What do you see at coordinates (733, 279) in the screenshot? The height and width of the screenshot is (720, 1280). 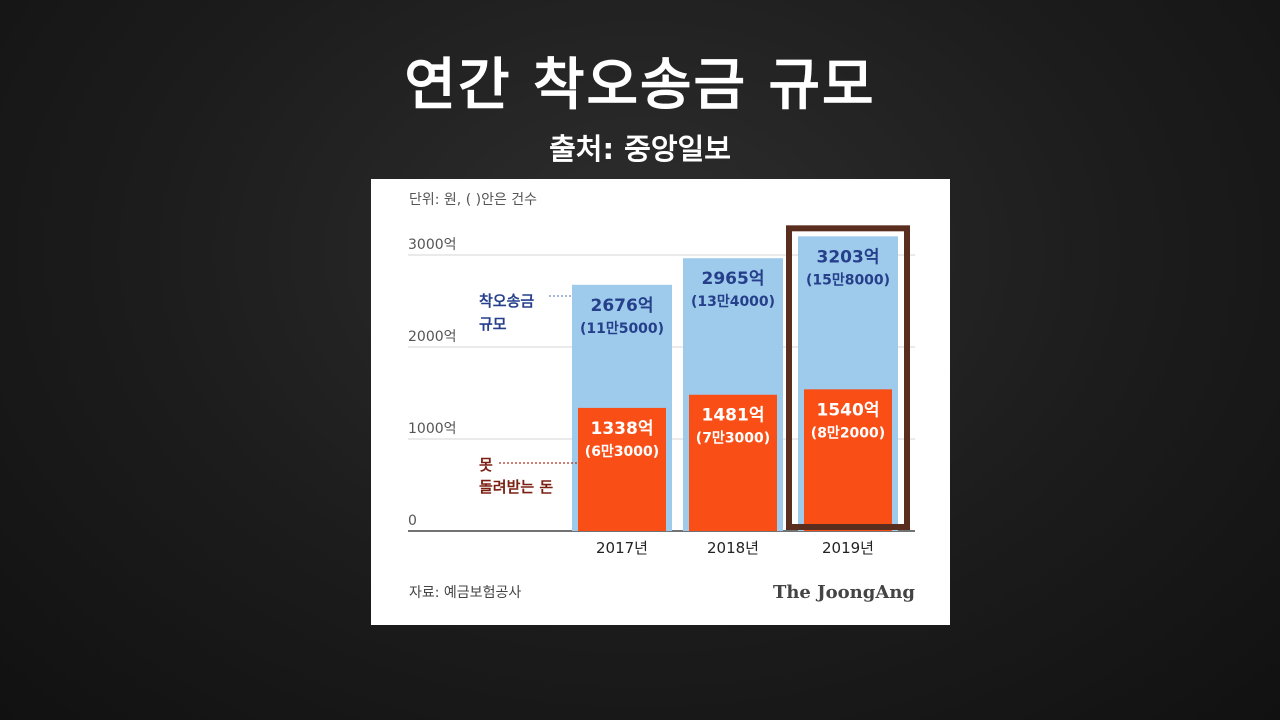 I see `total-value-label: 2965억` at bounding box center [733, 279].